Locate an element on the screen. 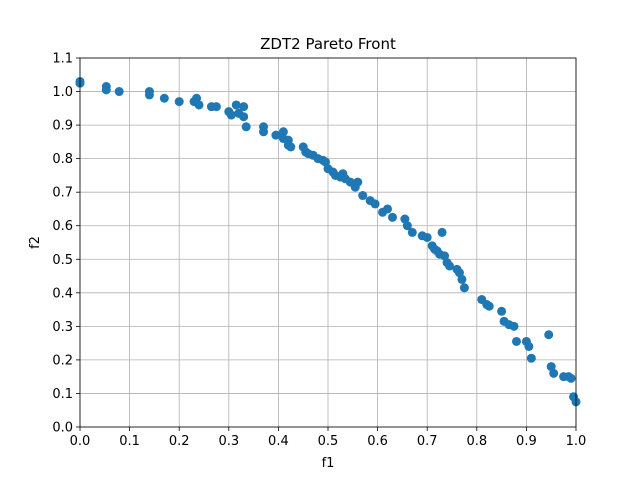  chart-title: ZDT2 Pareto Front is located at coordinates (328, 44).